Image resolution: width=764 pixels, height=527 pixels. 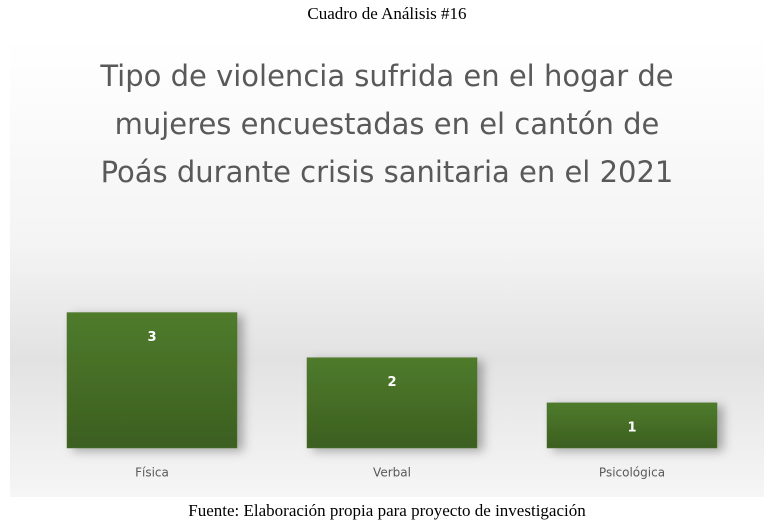 I want to click on x-tick-label: Física, so click(x=152, y=473).